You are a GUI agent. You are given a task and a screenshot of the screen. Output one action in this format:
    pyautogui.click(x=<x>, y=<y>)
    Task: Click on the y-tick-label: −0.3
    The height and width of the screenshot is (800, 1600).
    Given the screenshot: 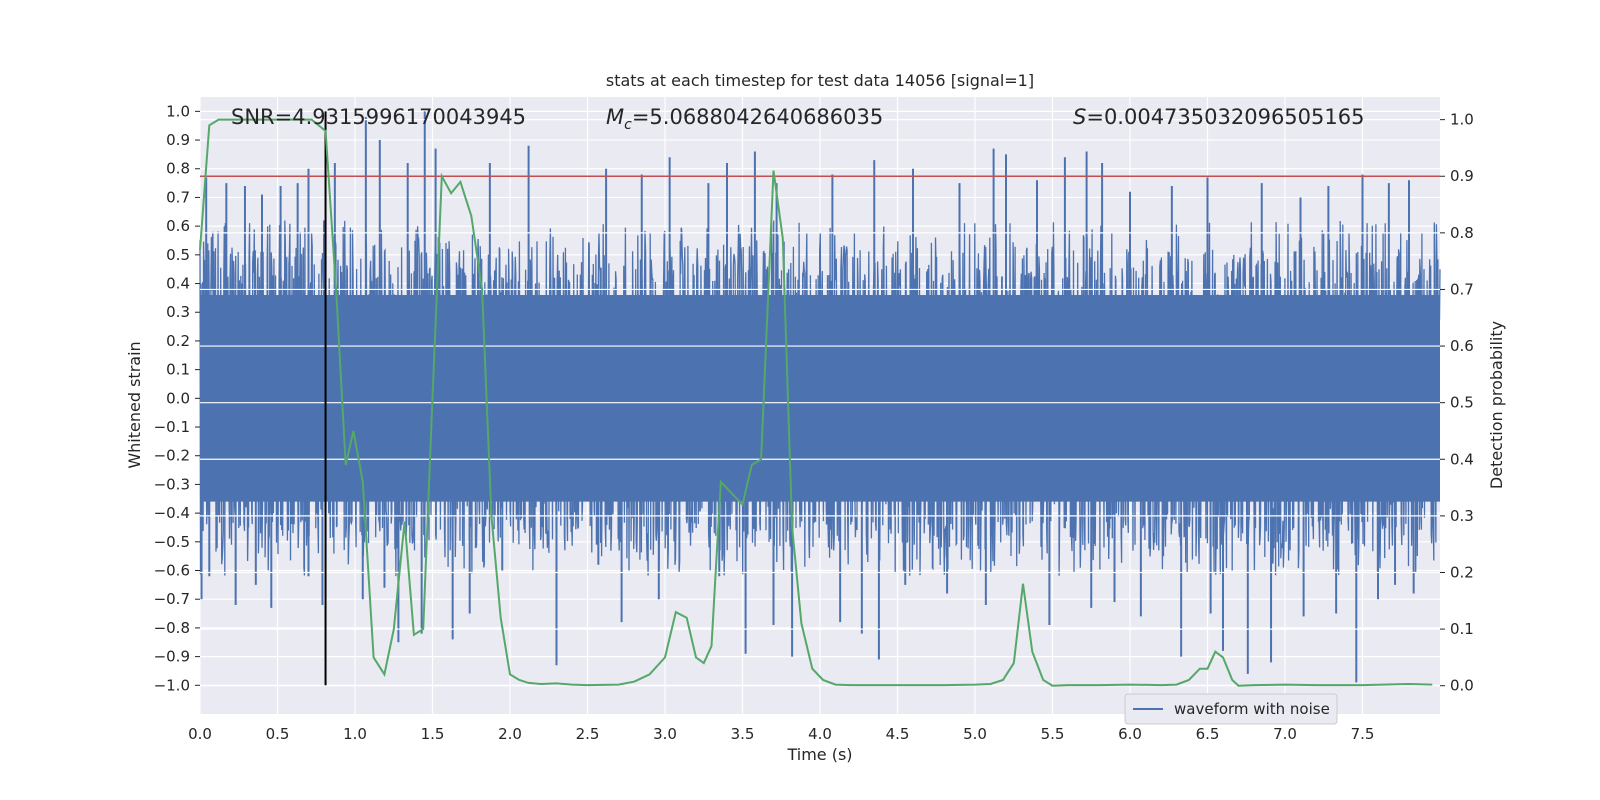 What is the action you would take?
    pyautogui.click(x=172, y=484)
    